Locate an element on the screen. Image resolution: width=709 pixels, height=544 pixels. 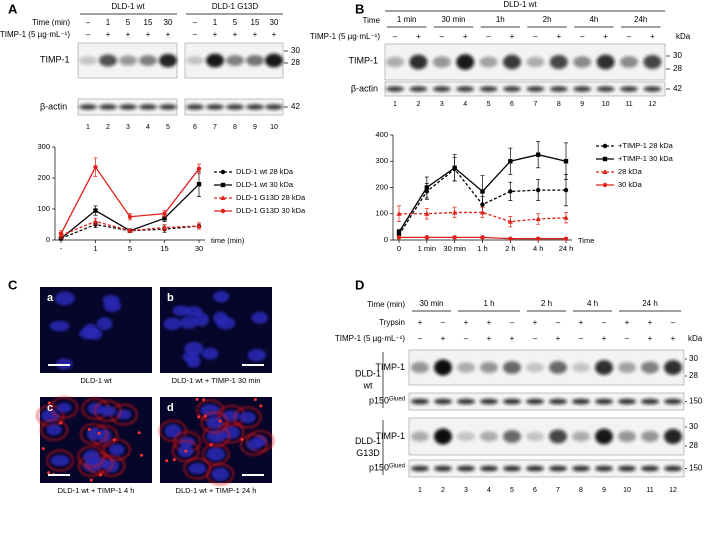
image-letter: a is located at coordinates (50, 298).